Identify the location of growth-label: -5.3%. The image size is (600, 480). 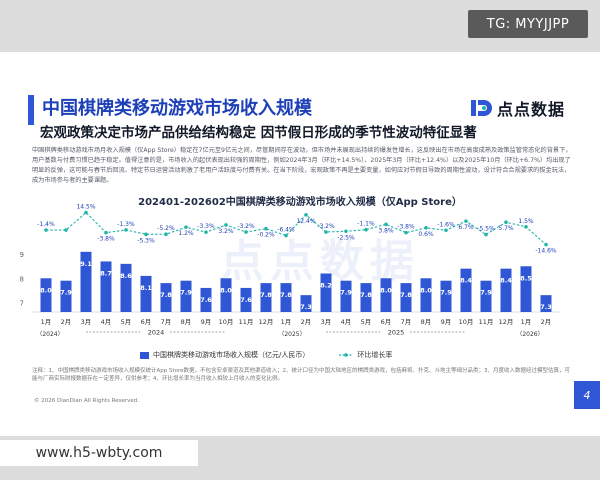
(146, 240).